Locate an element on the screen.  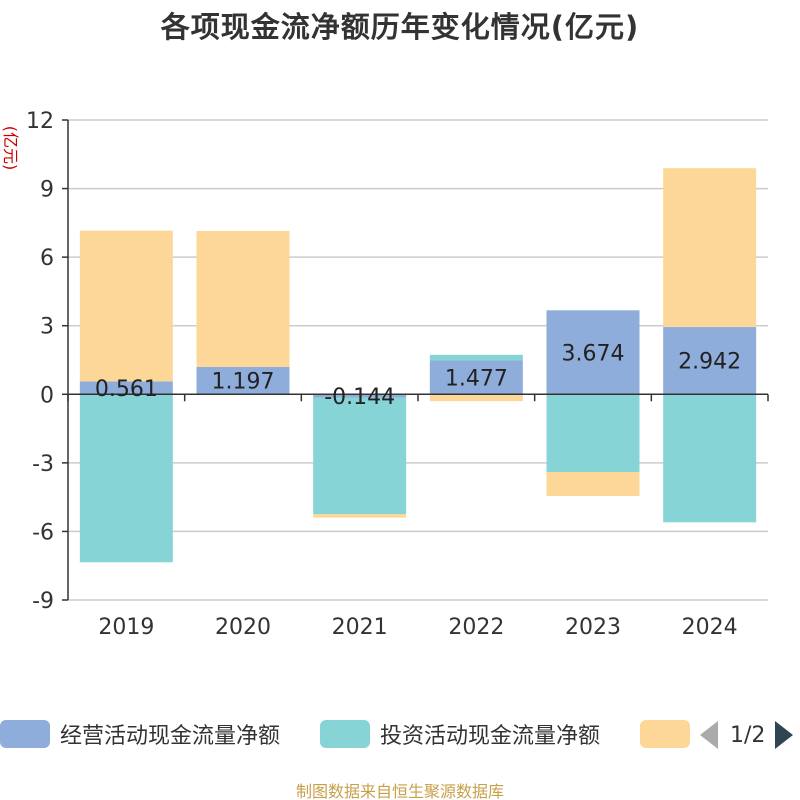
x-tick-label: 2019 is located at coordinates (126, 627).